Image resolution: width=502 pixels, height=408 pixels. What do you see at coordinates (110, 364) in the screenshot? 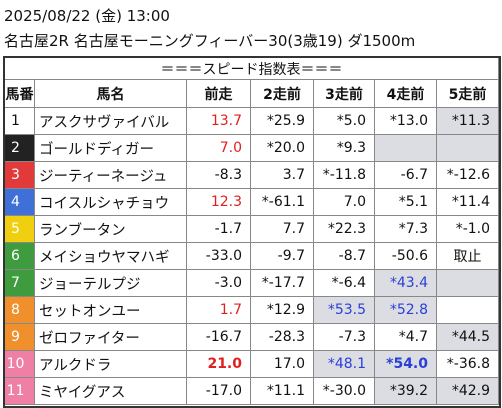
I see `horse-name: アルクドラ` at bounding box center [110, 364].